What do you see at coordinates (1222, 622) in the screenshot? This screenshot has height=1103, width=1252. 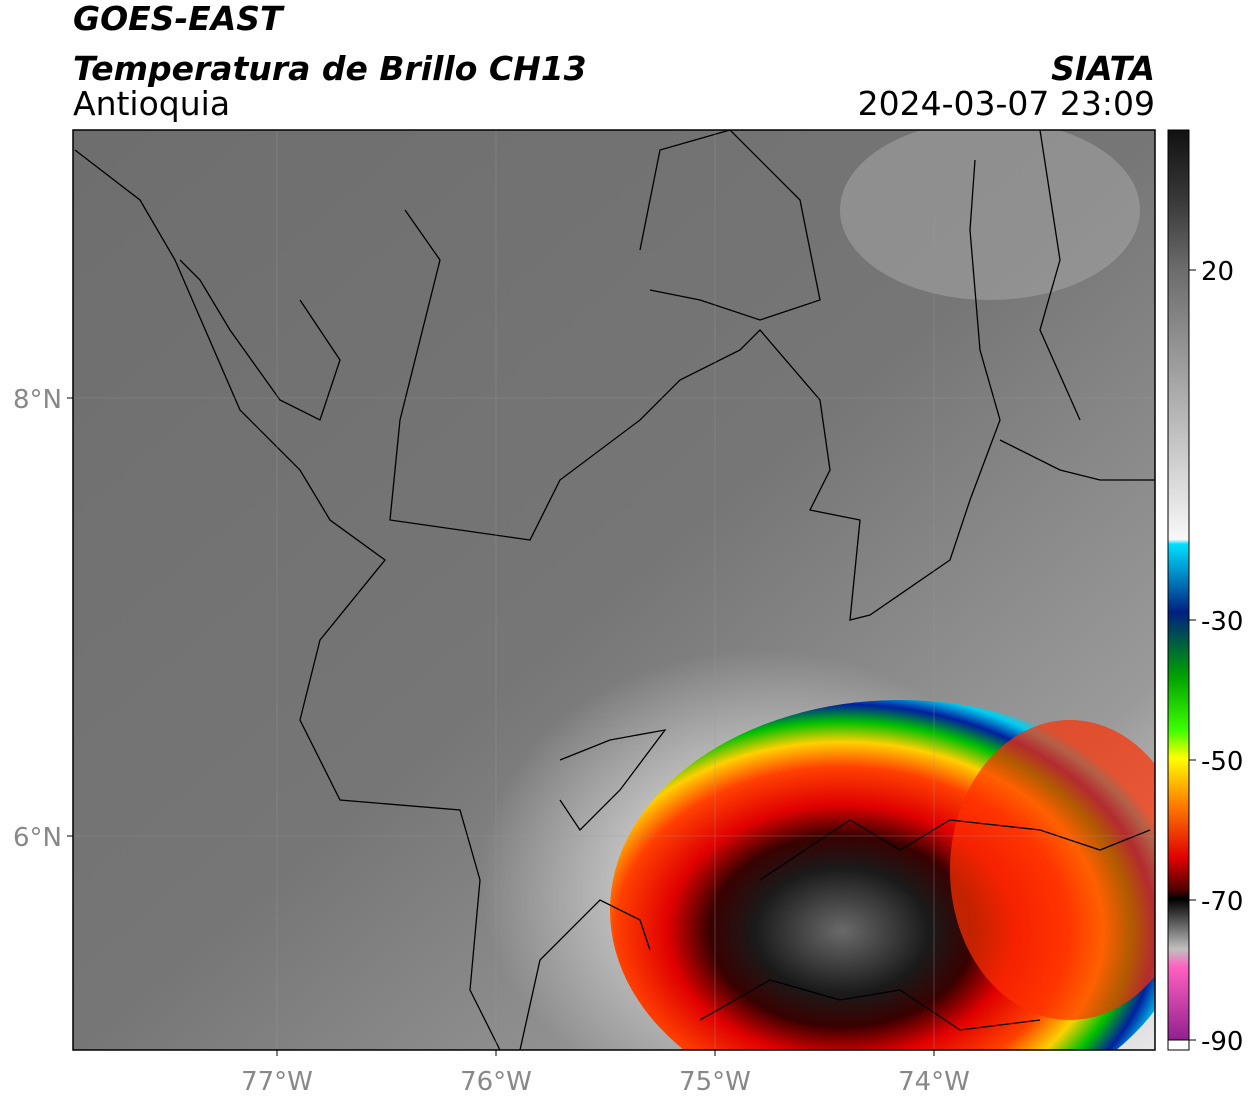 I see `colorbar-label: -30` at bounding box center [1222, 622].